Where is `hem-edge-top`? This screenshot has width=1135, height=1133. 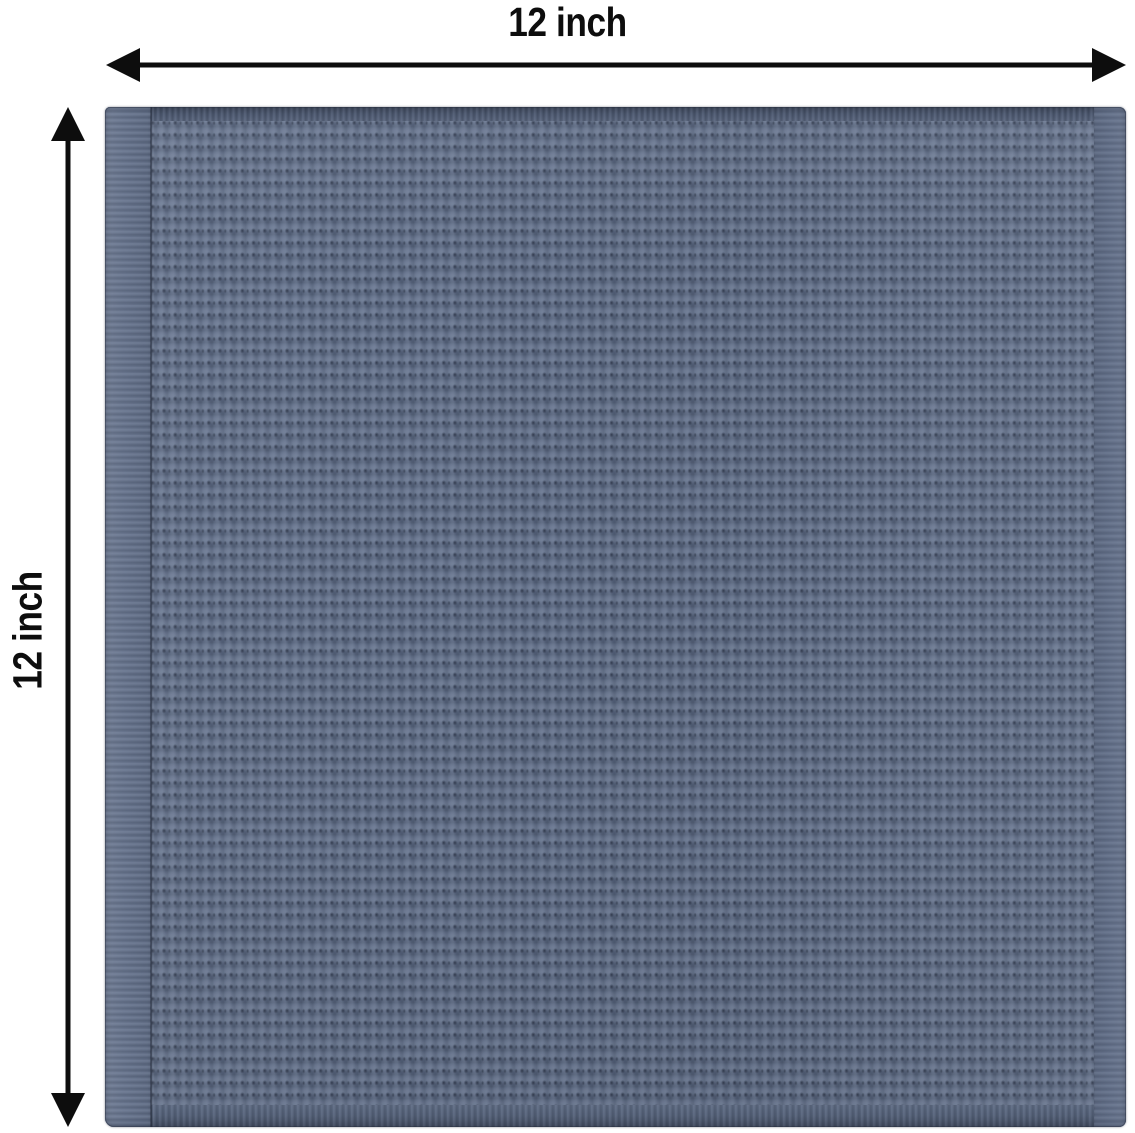 hem-edge-top is located at coordinates (615, 114).